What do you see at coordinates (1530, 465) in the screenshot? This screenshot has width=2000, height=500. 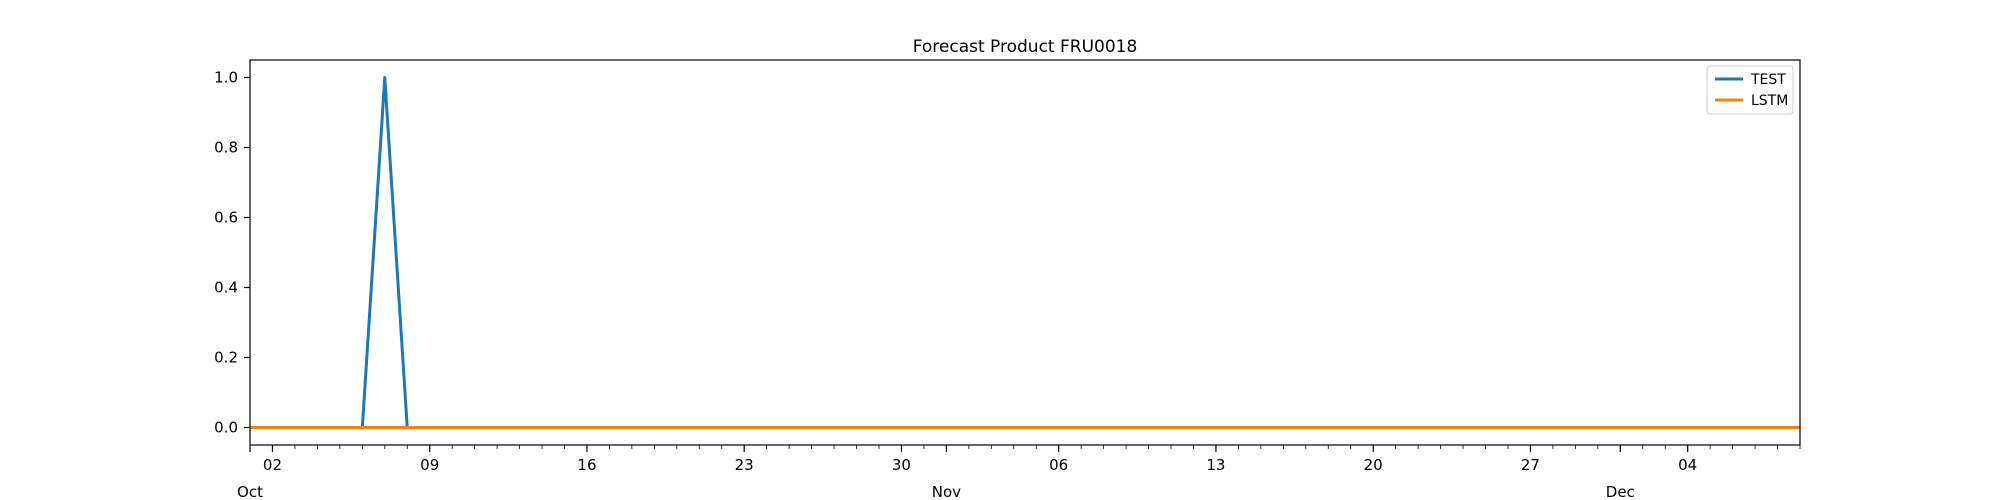 I see `x-tick-label: 27` at bounding box center [1530, 465].